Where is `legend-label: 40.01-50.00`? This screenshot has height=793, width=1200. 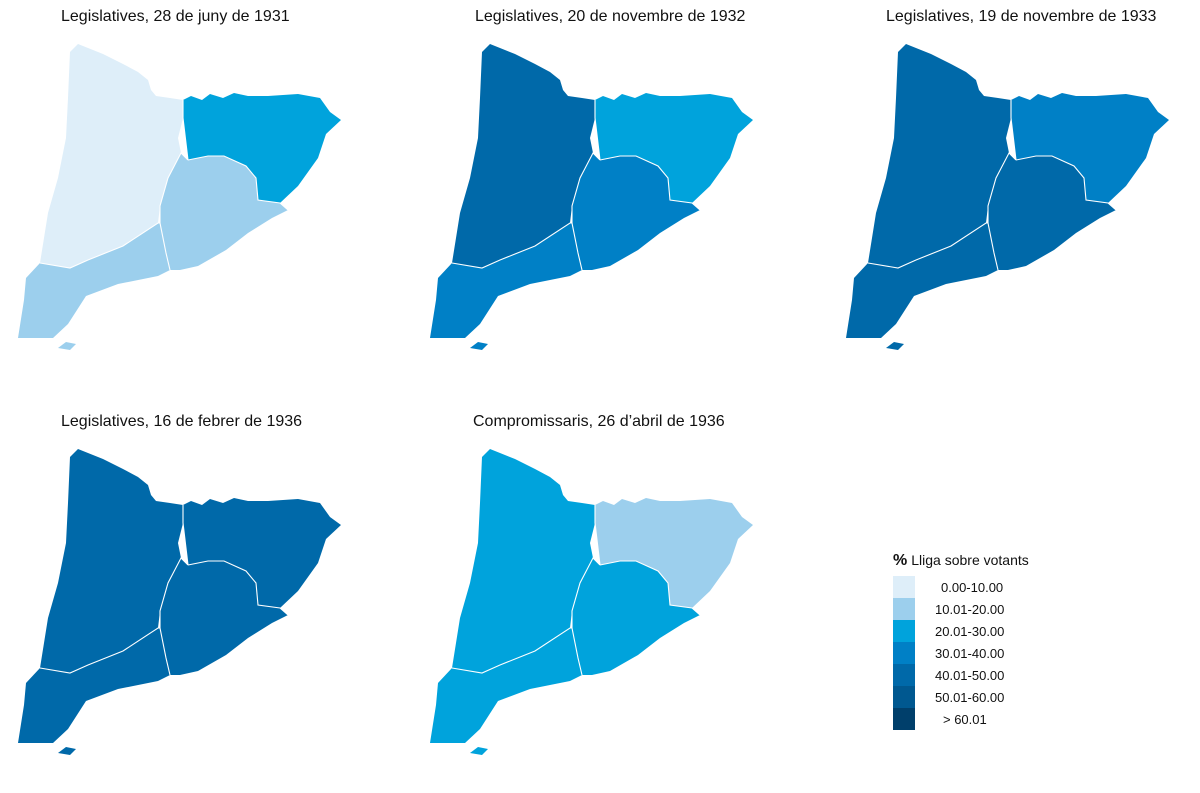 legend-label: 40.01-50.00 is located at coordinates (970, 675).